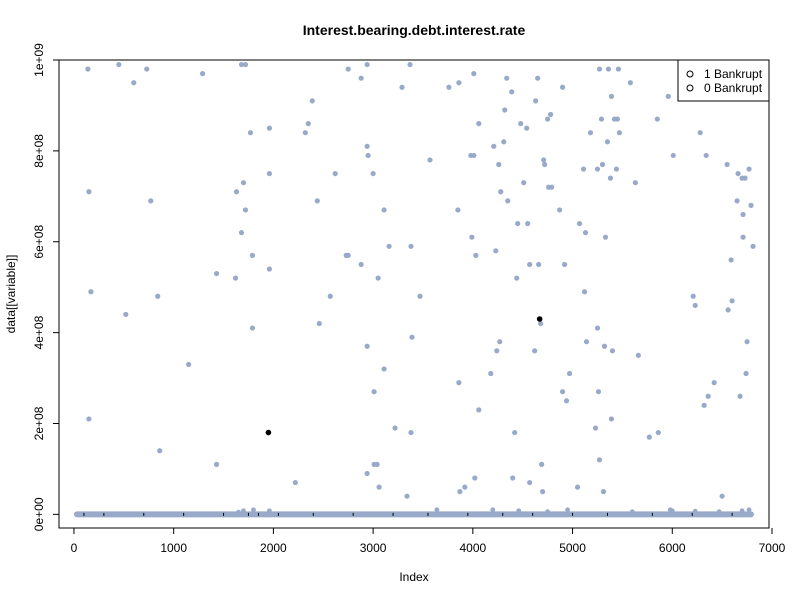 The image size is (800, 600). I want to click on y-axis: 0e+00 2e+08 4e+08 6e+08 8e+08 1e+09, so click(45, 287).